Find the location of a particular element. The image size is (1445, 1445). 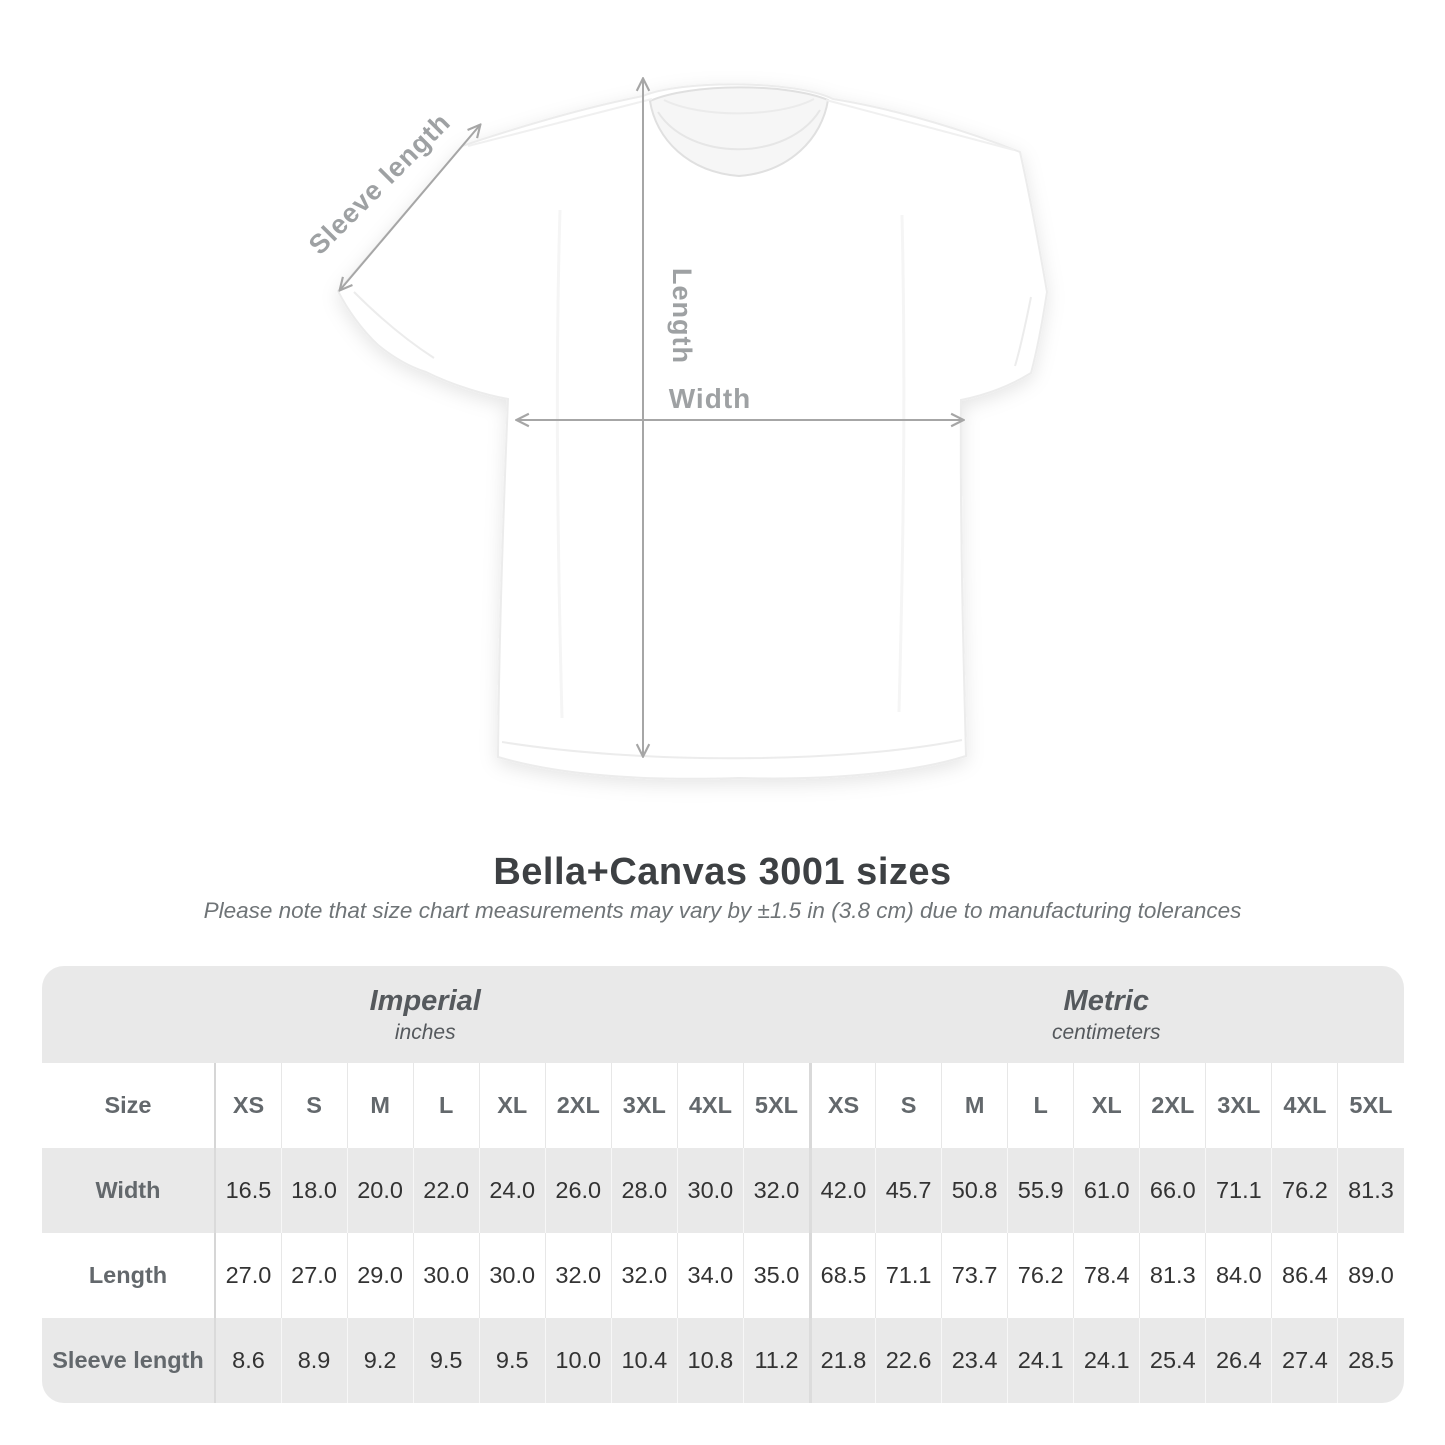

size-header-metric-l: L is located at coordinates (1040, 1105).